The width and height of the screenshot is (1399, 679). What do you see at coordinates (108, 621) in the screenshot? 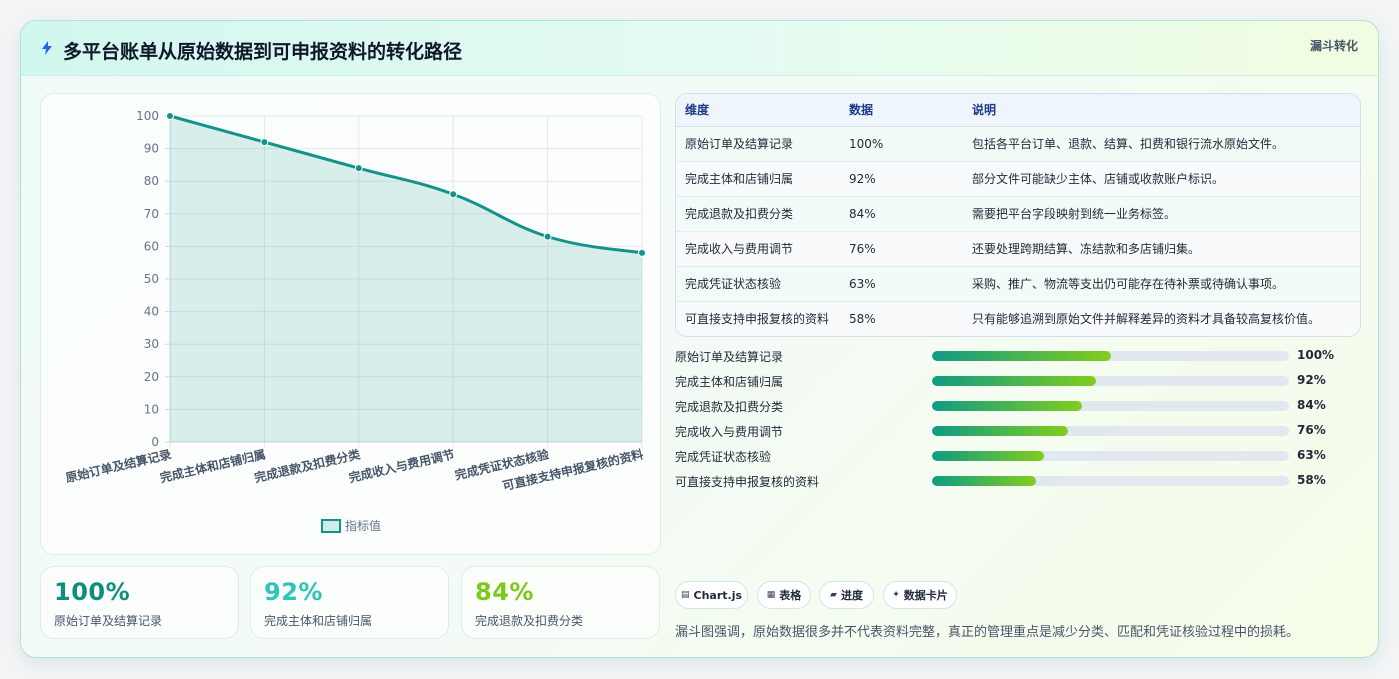
I see `kpi-label: 原始订单及结算记录` at bounding box center [108, 621].